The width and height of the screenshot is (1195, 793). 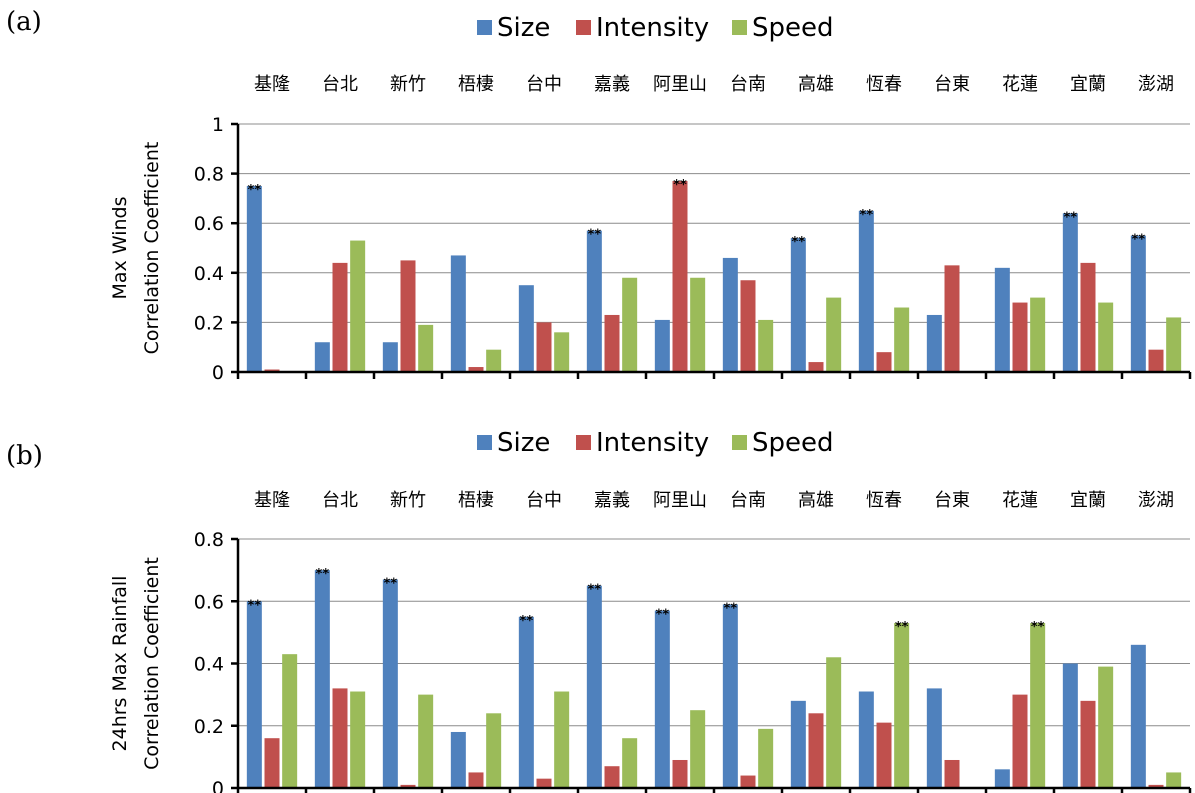 I want to click on y-tick-label: 0.2, so click(x=209, y=323).